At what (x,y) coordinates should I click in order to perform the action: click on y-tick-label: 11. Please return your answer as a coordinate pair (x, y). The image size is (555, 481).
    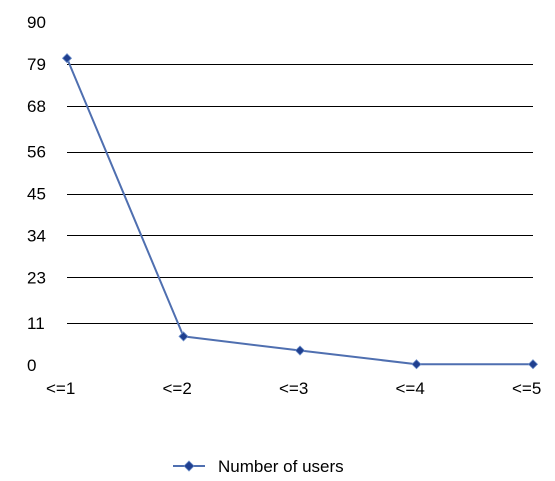
    Looking at the image, I should click on (36, 323).